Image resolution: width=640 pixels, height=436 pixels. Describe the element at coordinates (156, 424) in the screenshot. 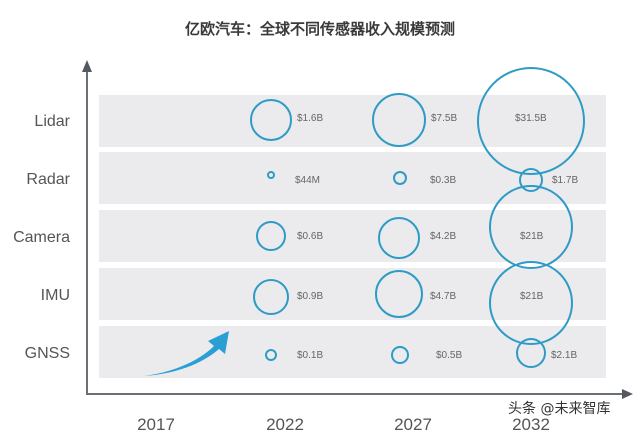

I see `x-tick-2017: 2017` at that location.